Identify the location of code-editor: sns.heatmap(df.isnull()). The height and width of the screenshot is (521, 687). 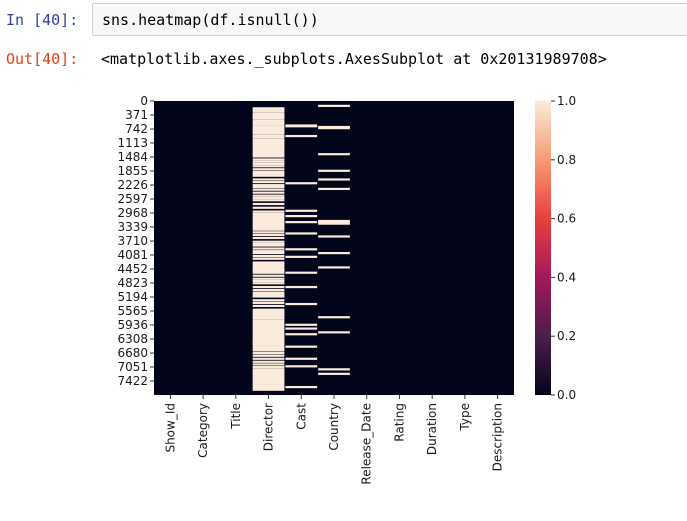
(389, 19).